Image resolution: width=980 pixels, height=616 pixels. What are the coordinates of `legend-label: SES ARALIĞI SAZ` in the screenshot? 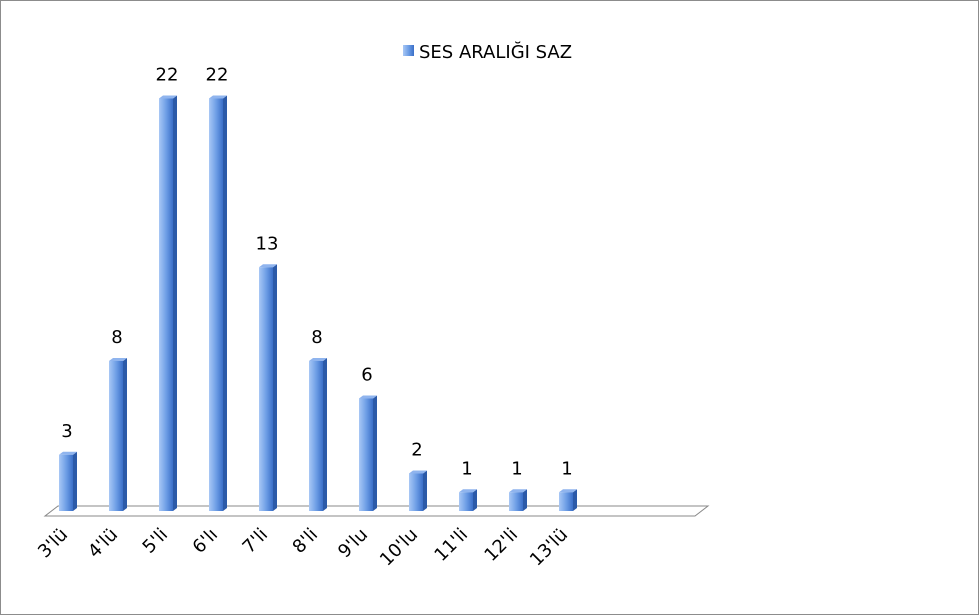 It's located at (495, 52).